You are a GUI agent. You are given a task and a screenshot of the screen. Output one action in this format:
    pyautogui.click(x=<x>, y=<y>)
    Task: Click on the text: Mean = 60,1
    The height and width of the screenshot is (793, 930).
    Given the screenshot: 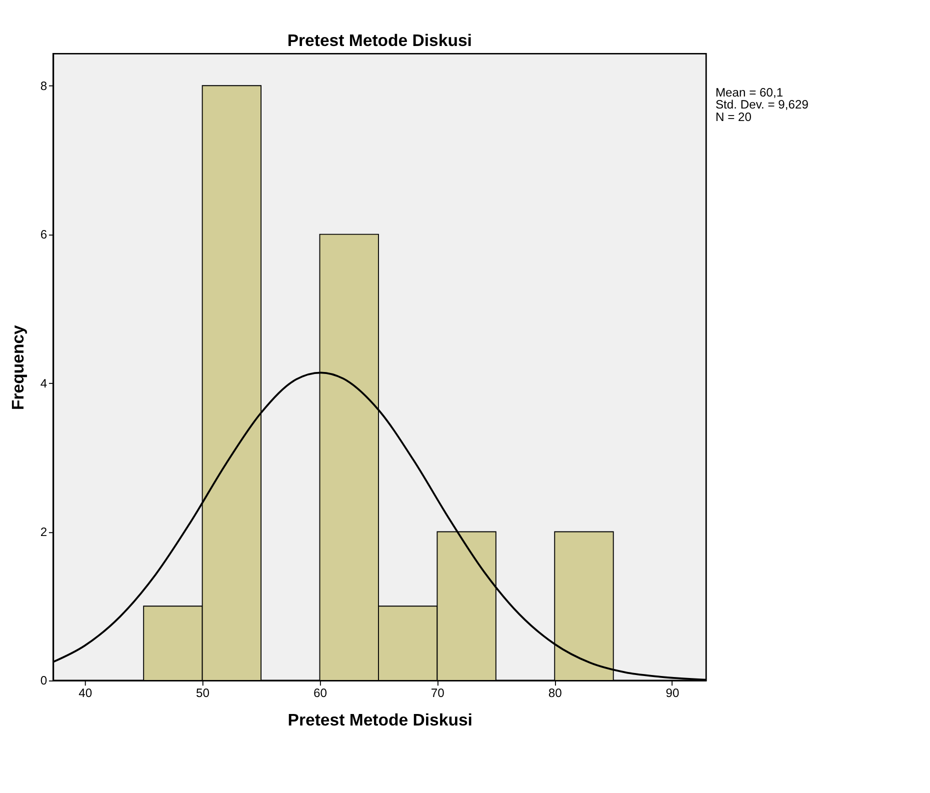 What is the action you would take?
    pyautogui.click(x=749, y=93)
    